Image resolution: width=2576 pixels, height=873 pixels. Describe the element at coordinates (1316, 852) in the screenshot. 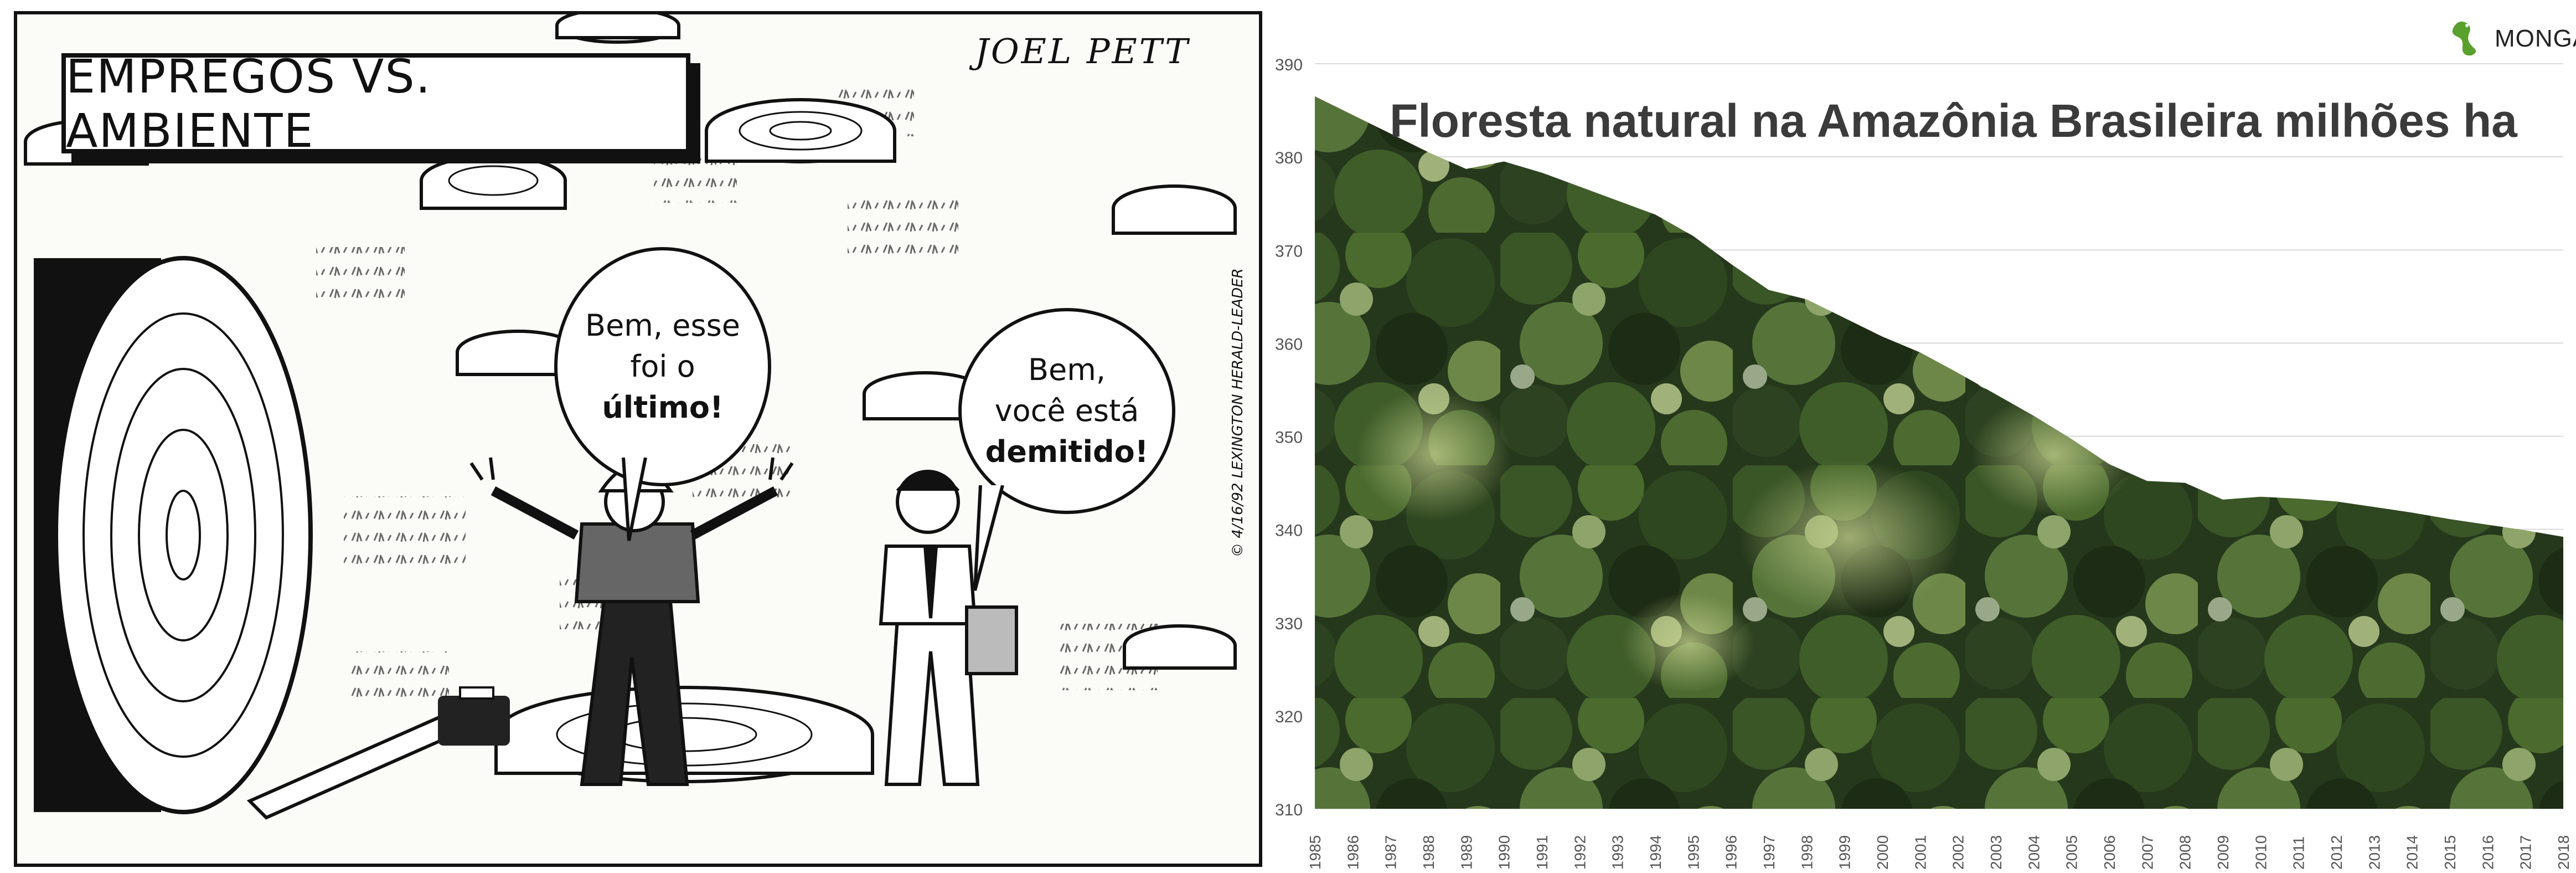

I see `x-tick-label: 1985` at that location.